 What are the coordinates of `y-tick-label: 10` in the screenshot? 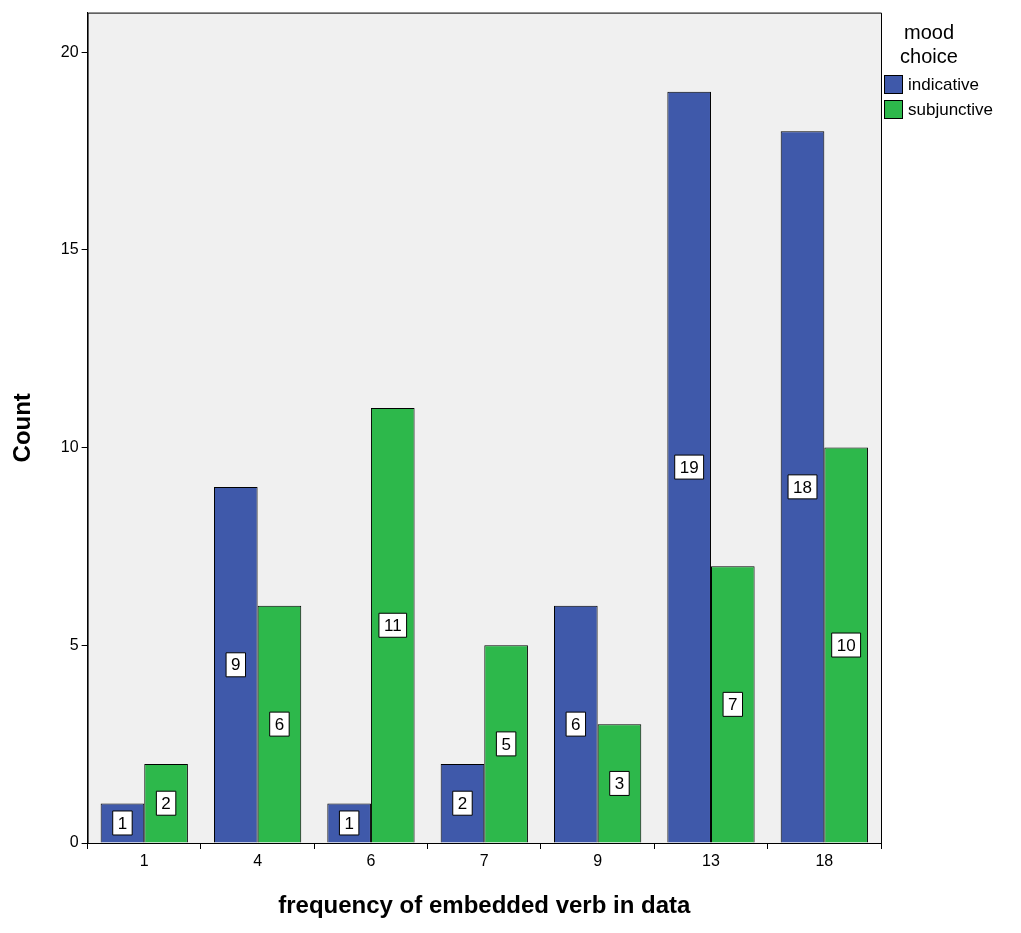 It's located at (69, 446).